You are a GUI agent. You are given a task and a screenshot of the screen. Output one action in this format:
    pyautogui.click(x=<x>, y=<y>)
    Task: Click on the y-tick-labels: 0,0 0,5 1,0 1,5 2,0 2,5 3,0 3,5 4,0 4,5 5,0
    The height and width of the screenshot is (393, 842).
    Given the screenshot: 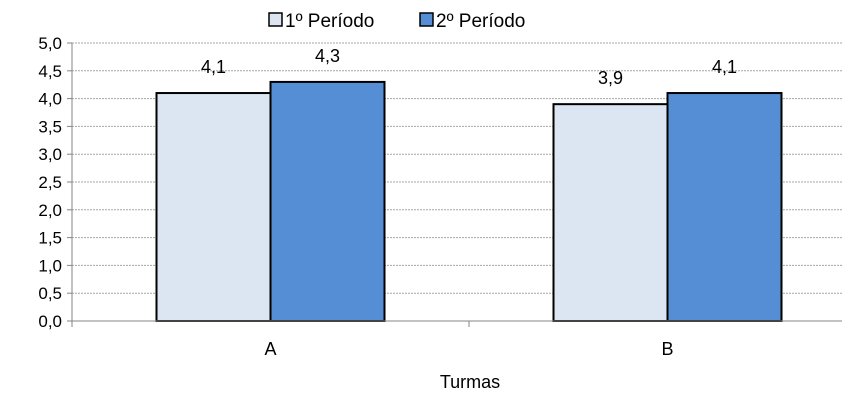 What is the action you would take?
    pyautogui.click(x=50, y=182)
    